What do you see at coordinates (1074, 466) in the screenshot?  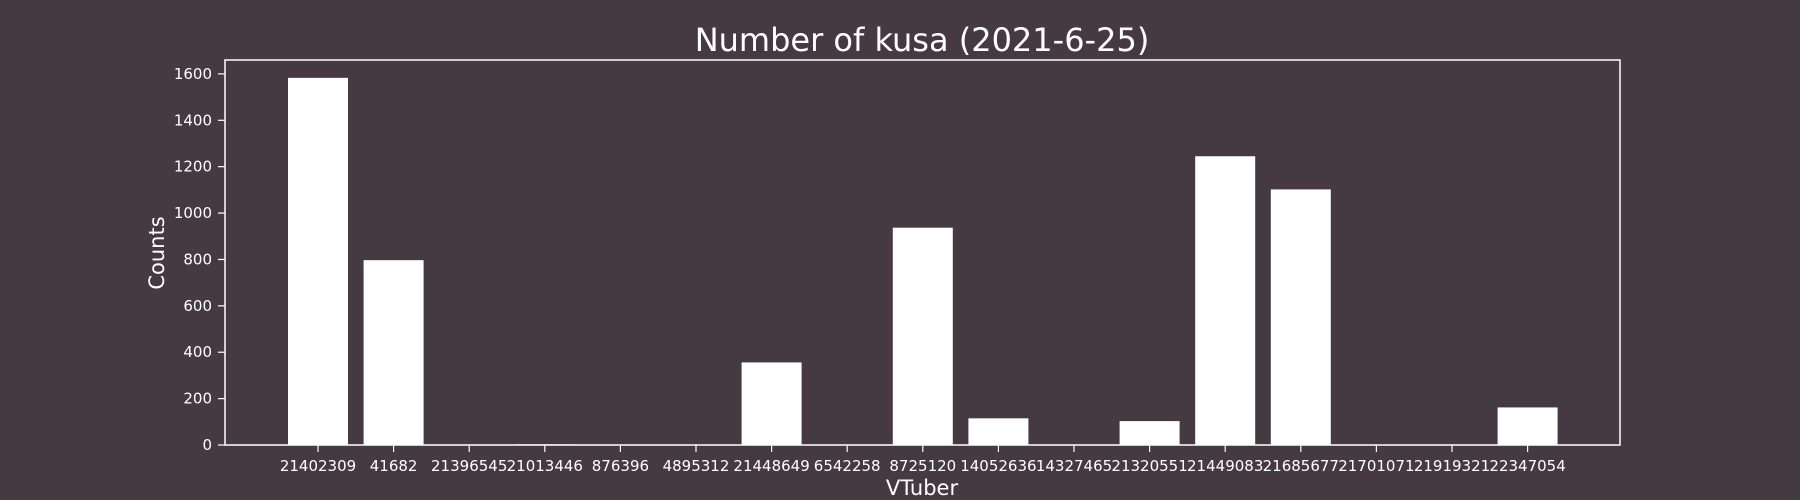 I see `x-tick-label-10: 14327465` at bounding box center [1074, 466].